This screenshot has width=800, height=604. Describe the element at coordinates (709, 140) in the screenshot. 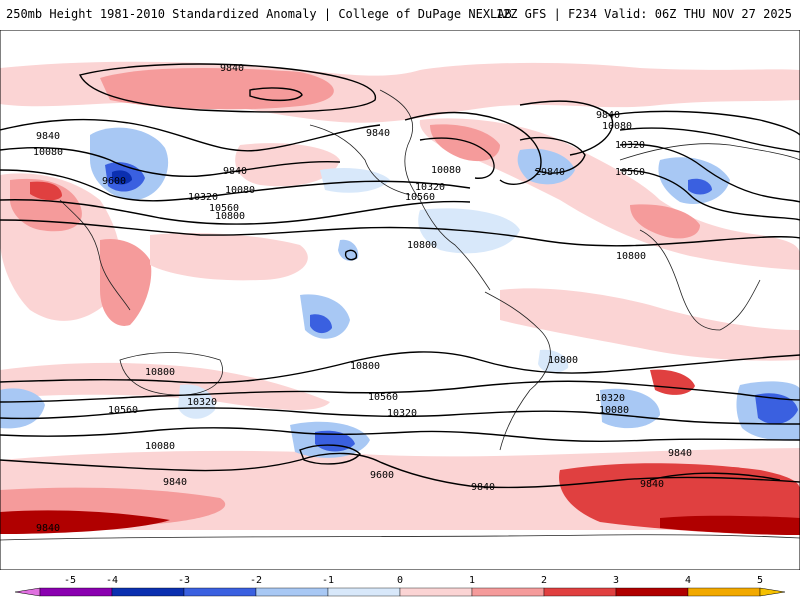

I see `contour-10080-c` at that location.